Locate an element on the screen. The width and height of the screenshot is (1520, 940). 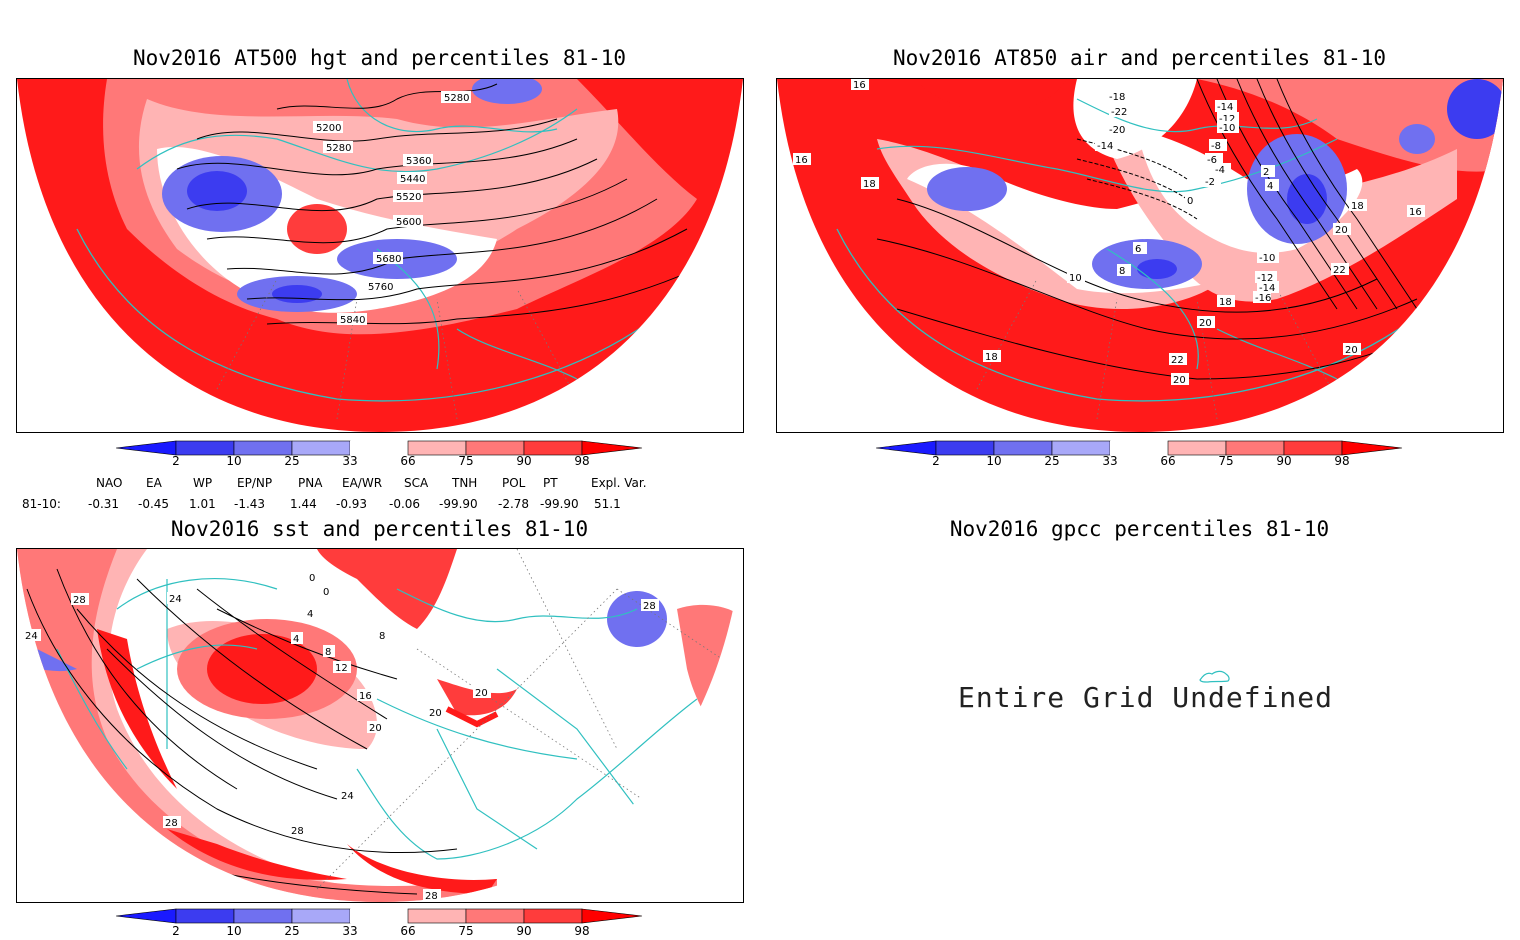
contour-label: -6 is located at coordinates (1212, 160).